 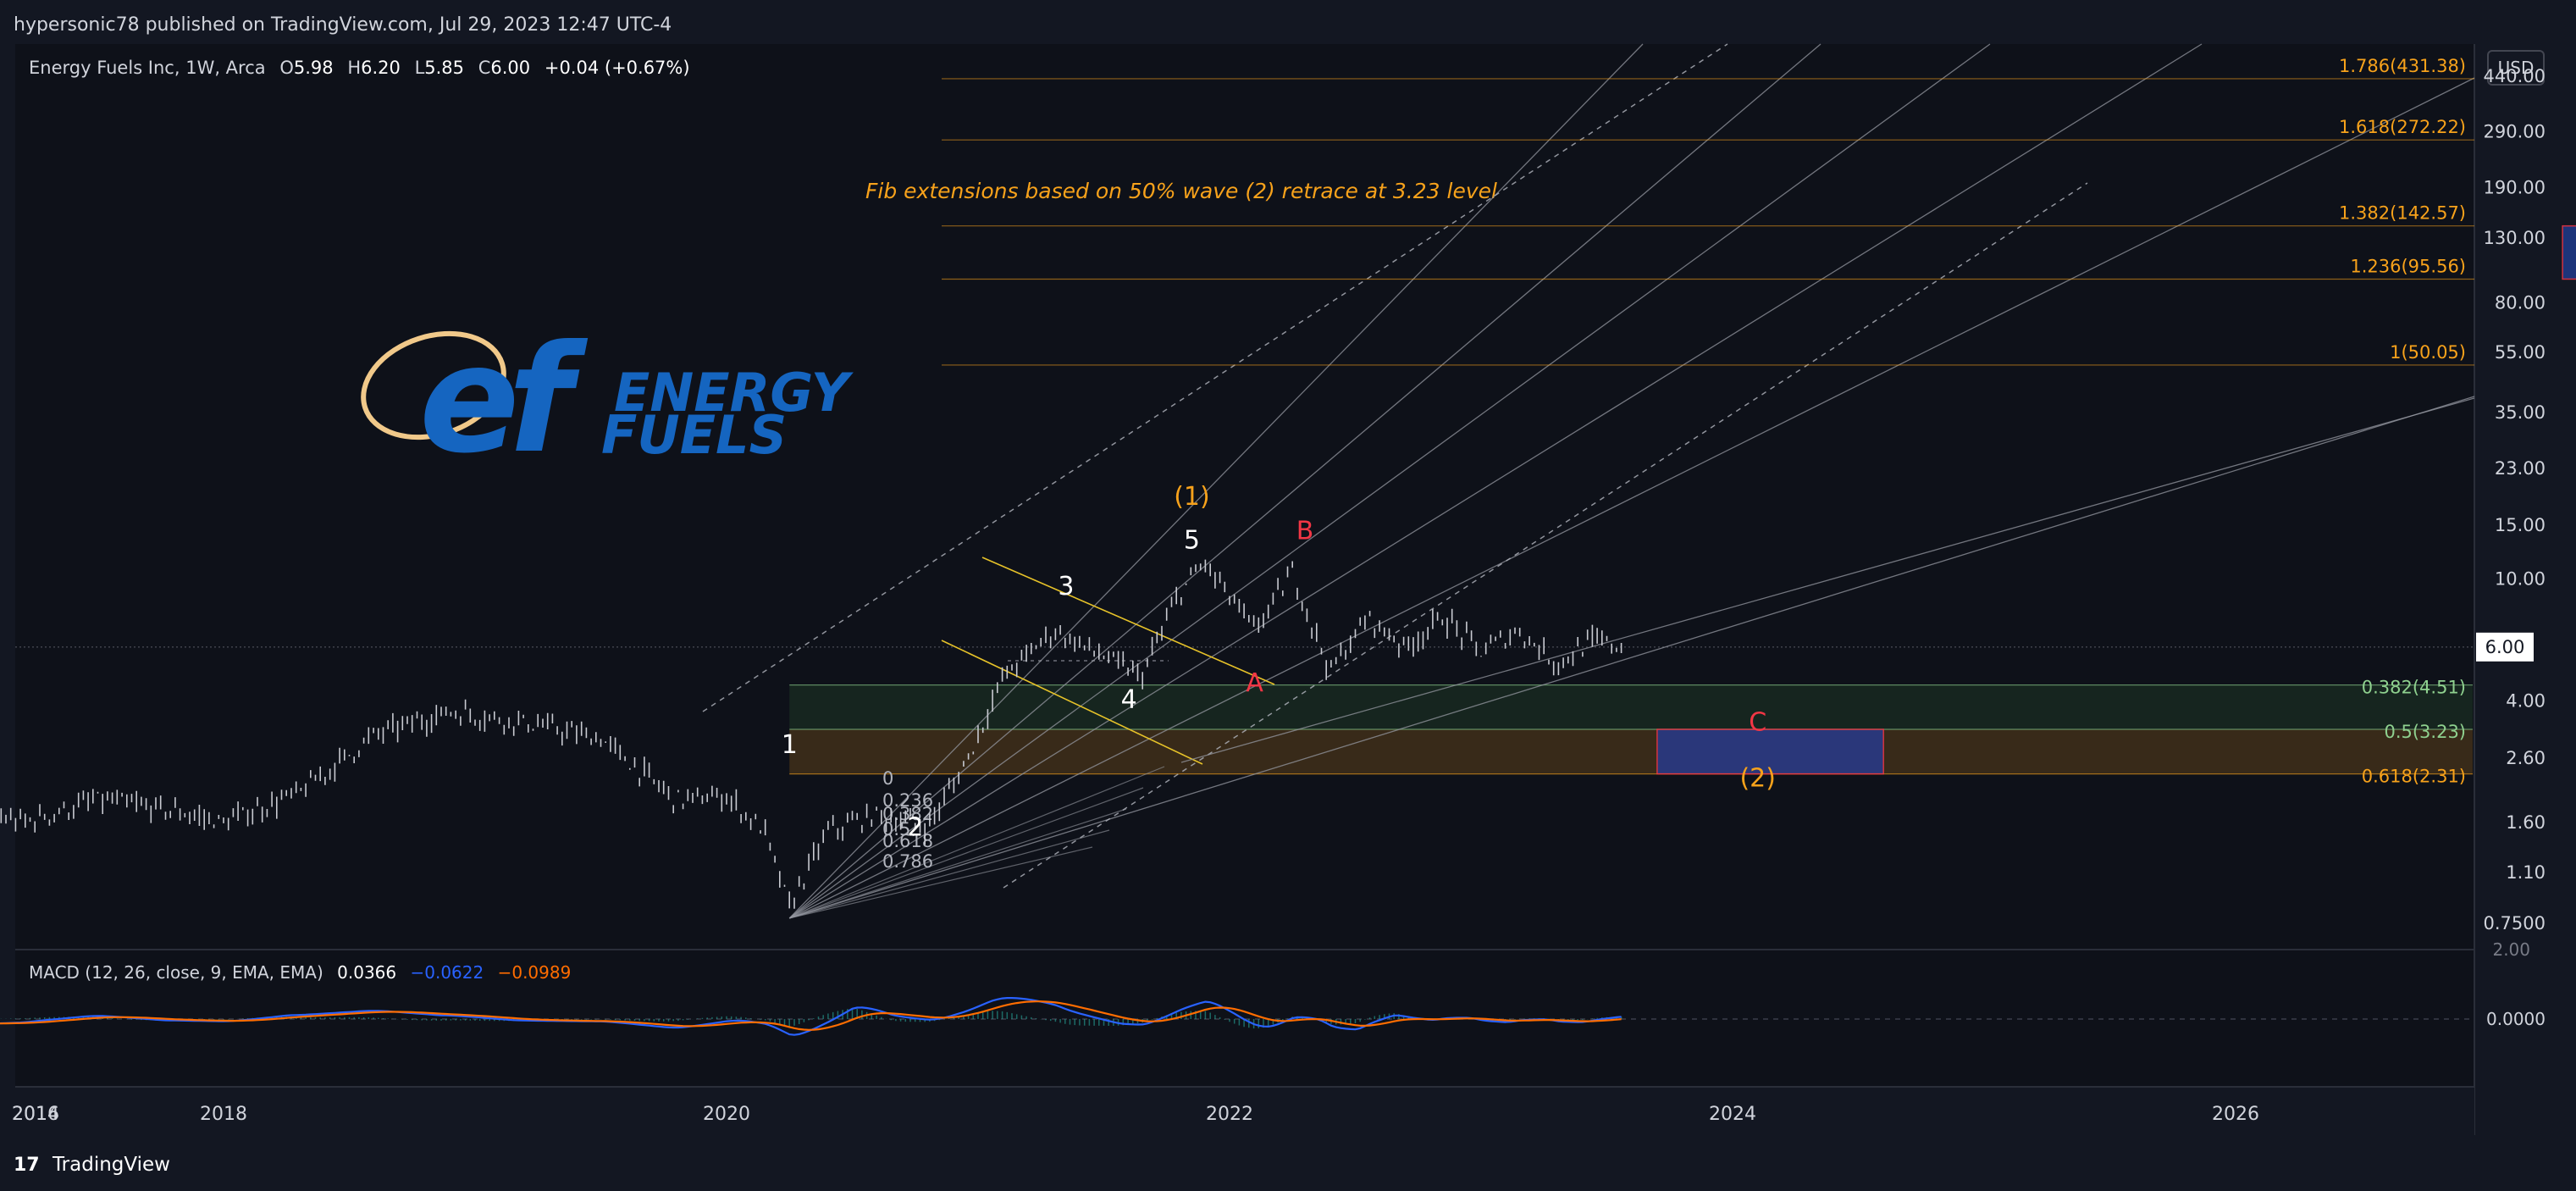 What do you see at coordinates (887, 778) in the screenshot?
I see `fib-fan-label-0: 0` at bounding box center [887, 778].